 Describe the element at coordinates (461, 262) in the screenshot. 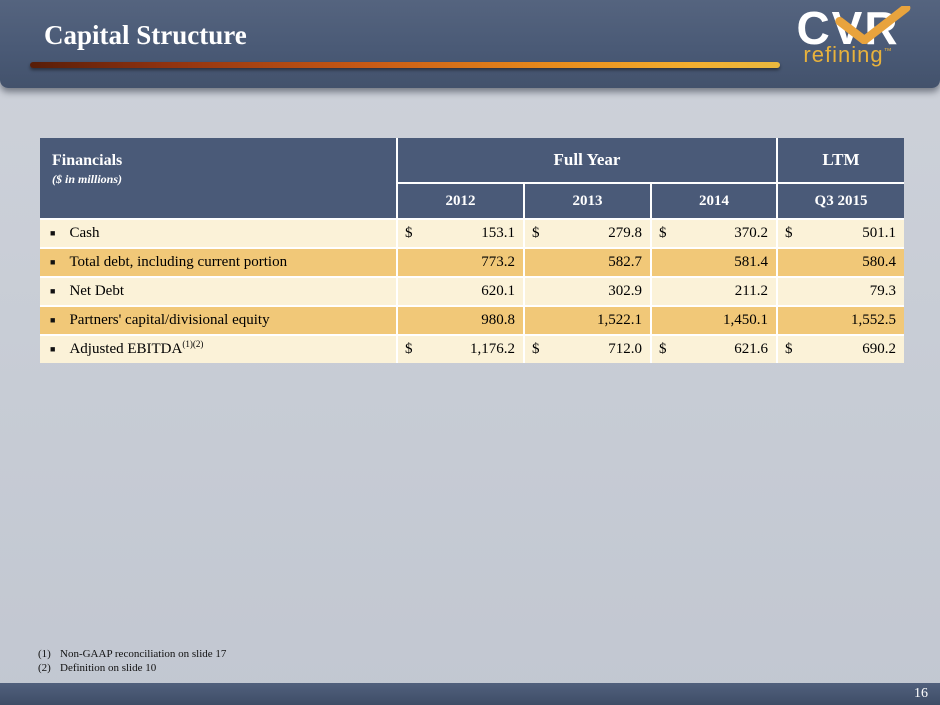

I see `value-cell: 773.2` at that location.